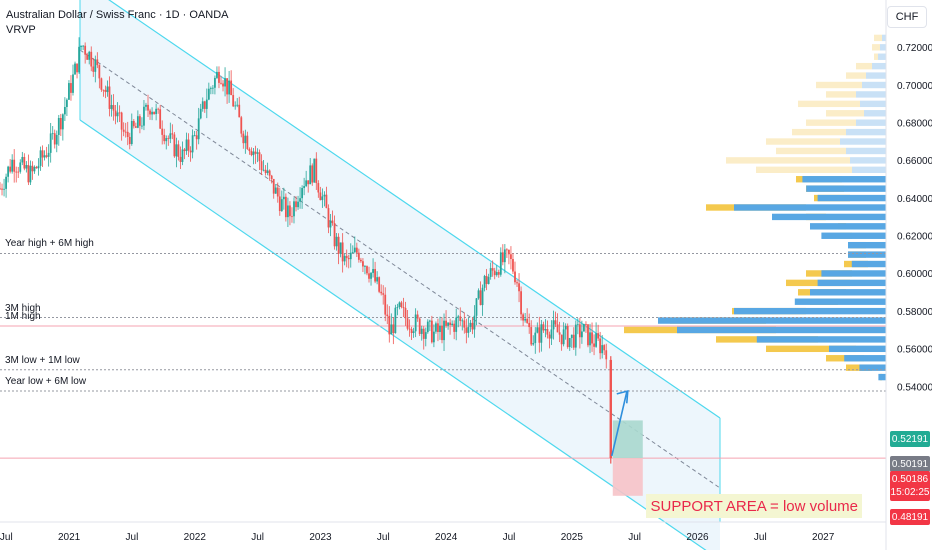 The height and width of the screenshot is (550, 932). Describe the element at coordinates (619, 424) in the screenshot. I see `projection-arrow` at that location.